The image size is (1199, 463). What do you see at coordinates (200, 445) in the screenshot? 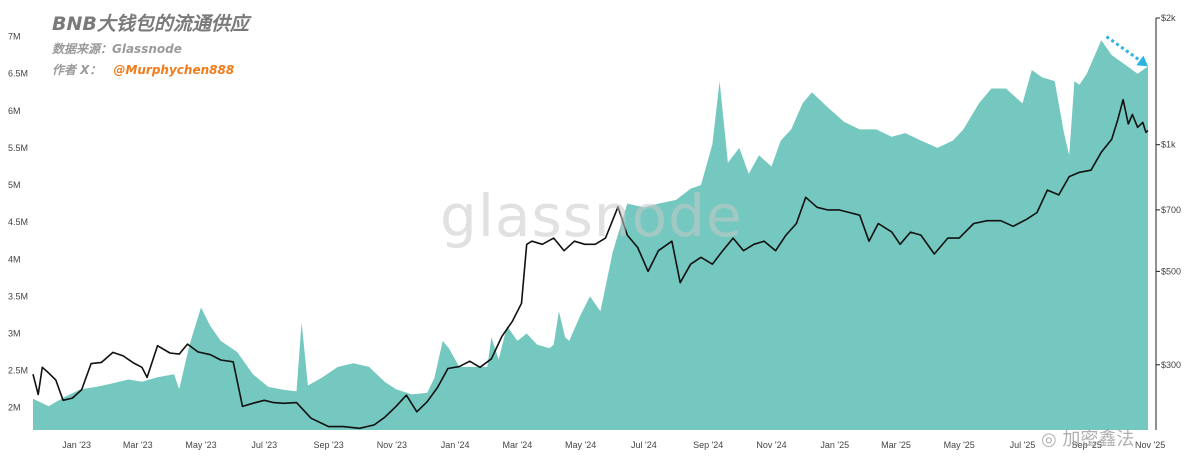
I see `x-tick-label: May '23` at bounding box center [200, 445].